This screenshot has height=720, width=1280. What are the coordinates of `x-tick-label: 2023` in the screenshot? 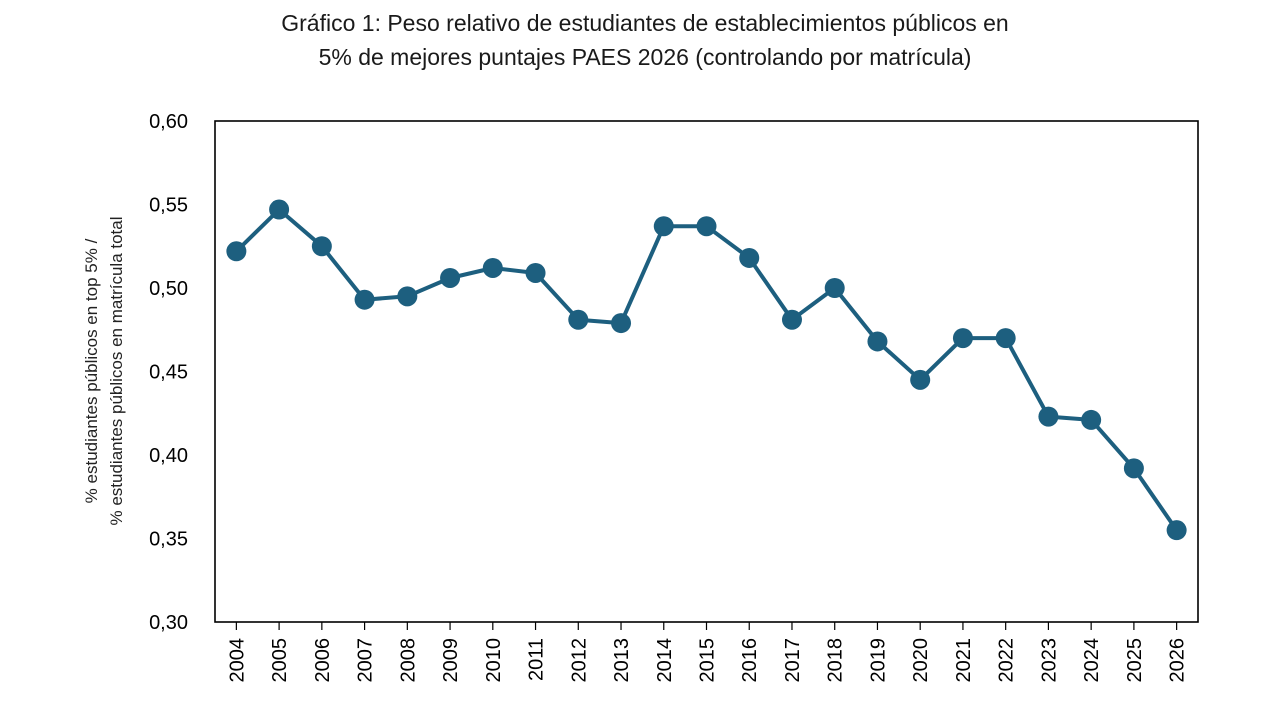 It's located at (1049, 660).